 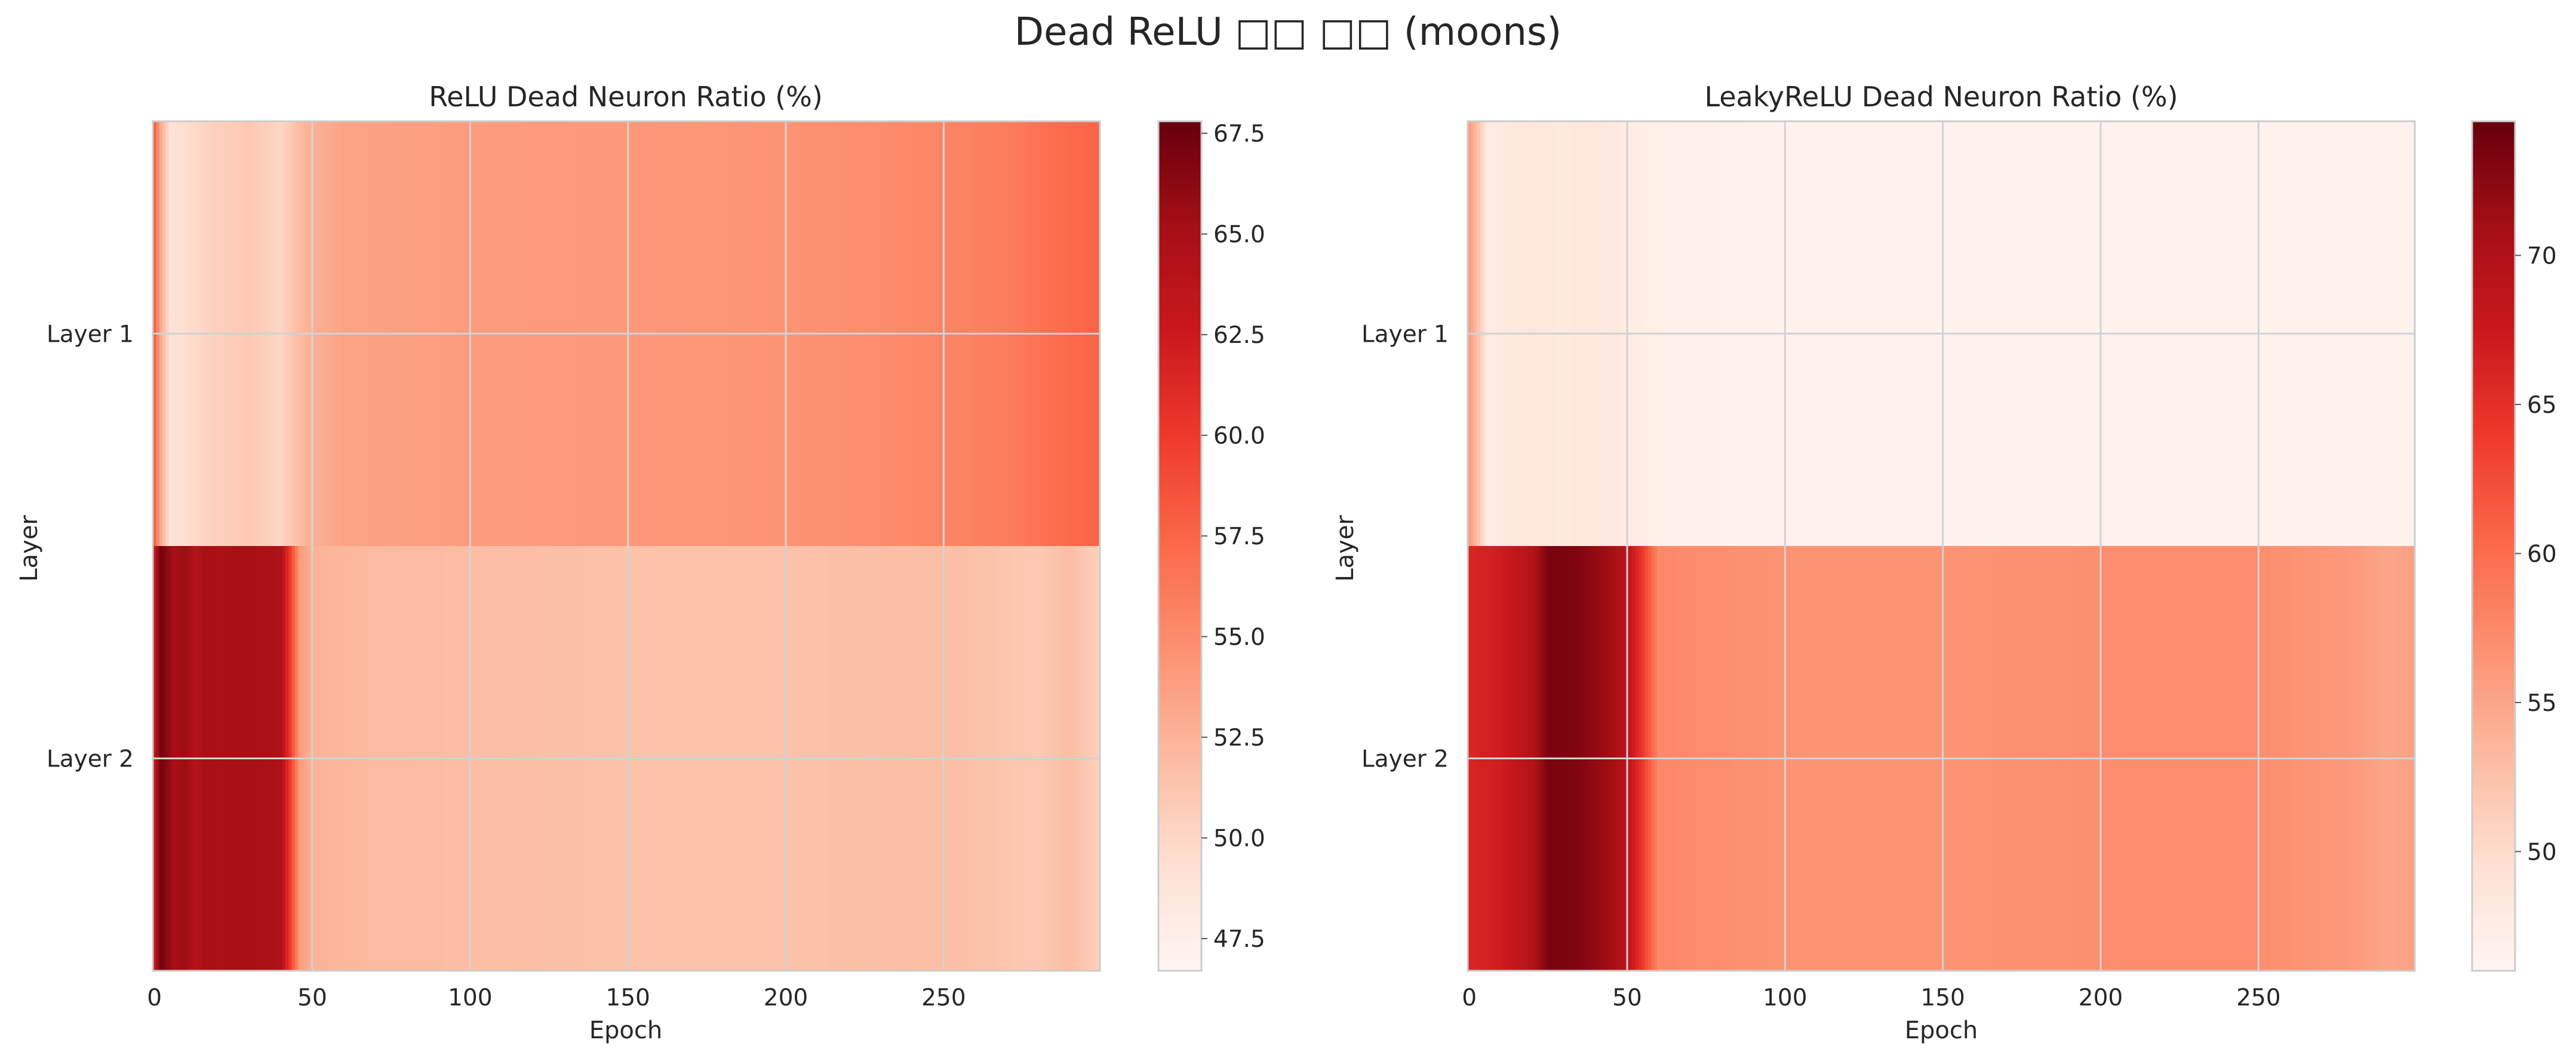 What do you see at coordinates (1239, 536) in the screenshot?
I see `colorbar-tick-label: 57.5` at bounding box center [1239, 536].